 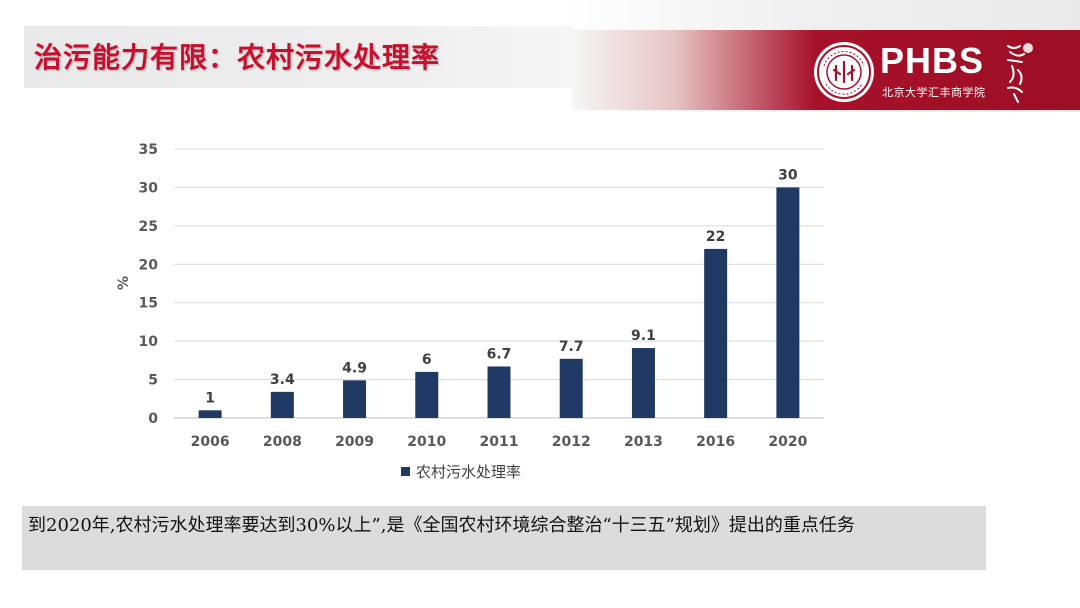 I want to click on data-label: 1, so click(x=210, y=398).